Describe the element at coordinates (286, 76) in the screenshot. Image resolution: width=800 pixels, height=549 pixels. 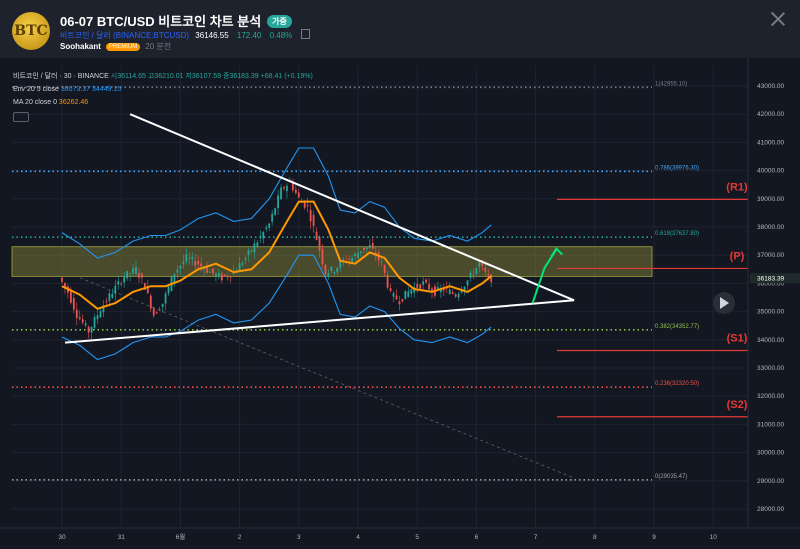
I see `legend-change: +68.41 (+0.19%)` at that location.